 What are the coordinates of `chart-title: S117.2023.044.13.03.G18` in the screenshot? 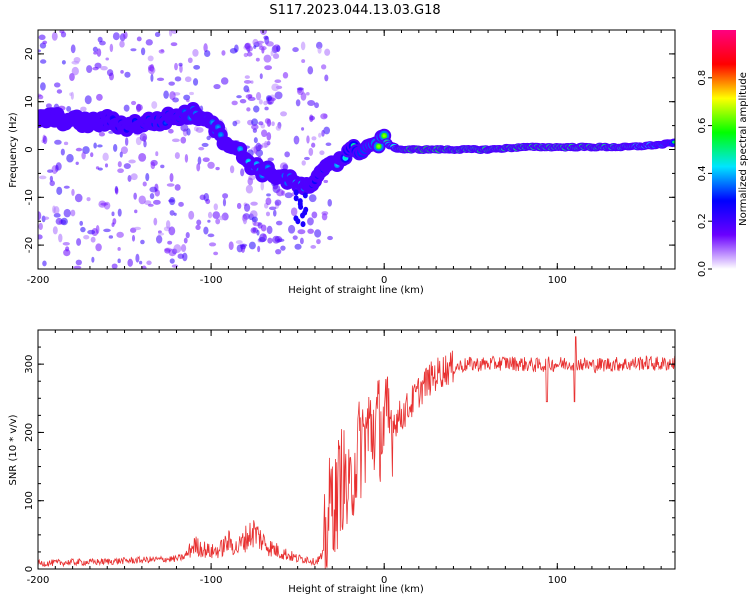 It's located at (354, 10).